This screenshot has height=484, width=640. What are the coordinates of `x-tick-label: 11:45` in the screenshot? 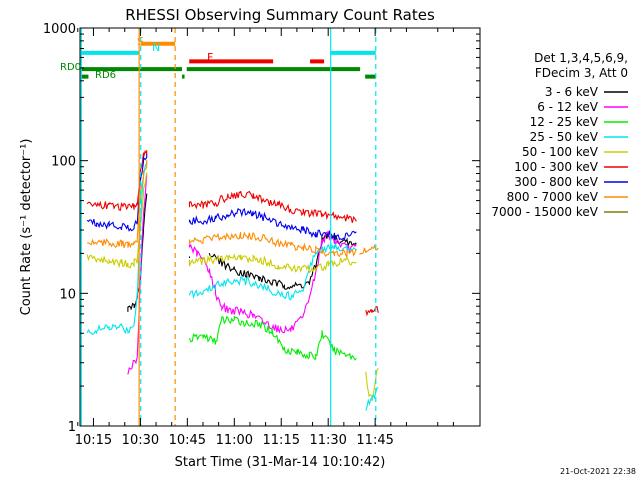 It's located at (374, 440).